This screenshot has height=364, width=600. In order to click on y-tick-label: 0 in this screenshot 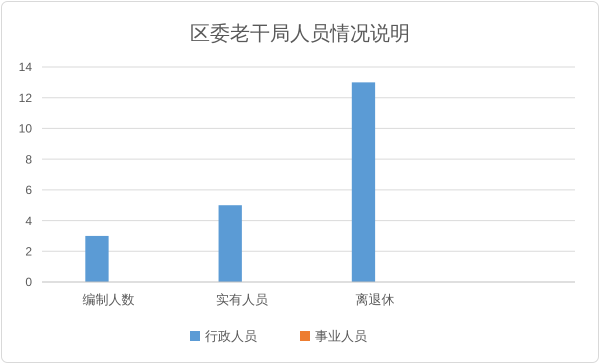, I will do `click(28, 282)`.